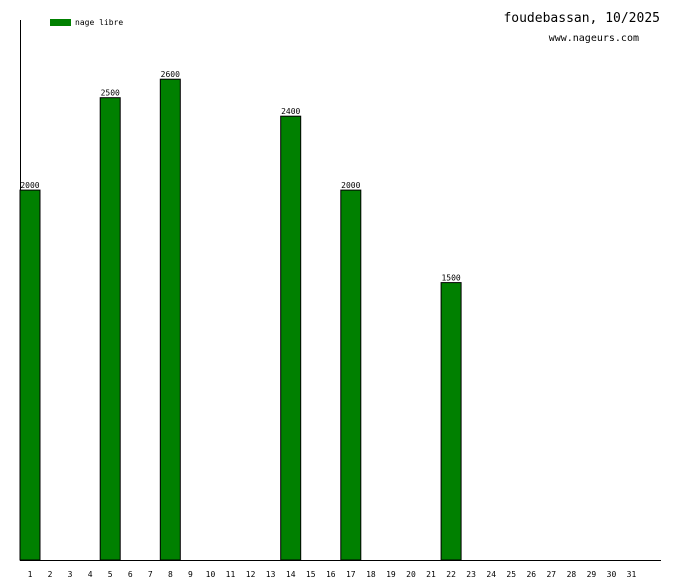 Image resolution: width=680 pixels, height=580 pixels. Describe the element at coordinates (231, 574) in the screenshot. I see `x-tick-label: 11` at that location.